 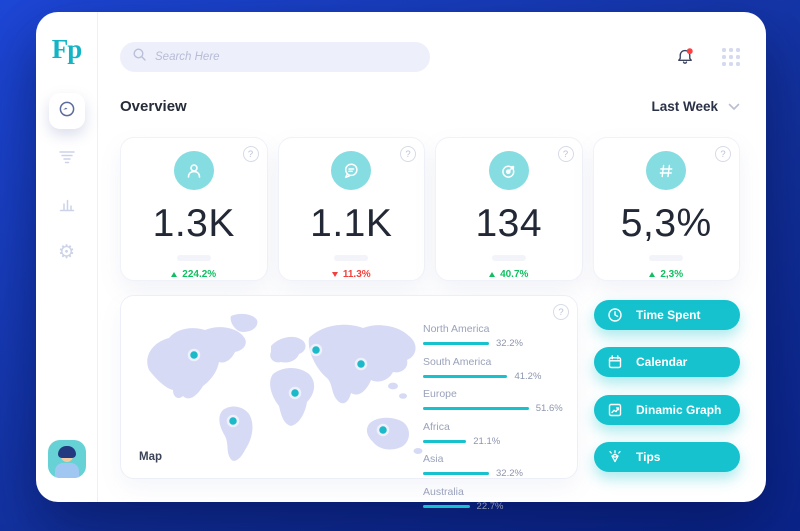 What do you see at coordinates (194, 355) in the screenshot?
I see `map-marker-north-america` at bounding box center [194, 355].